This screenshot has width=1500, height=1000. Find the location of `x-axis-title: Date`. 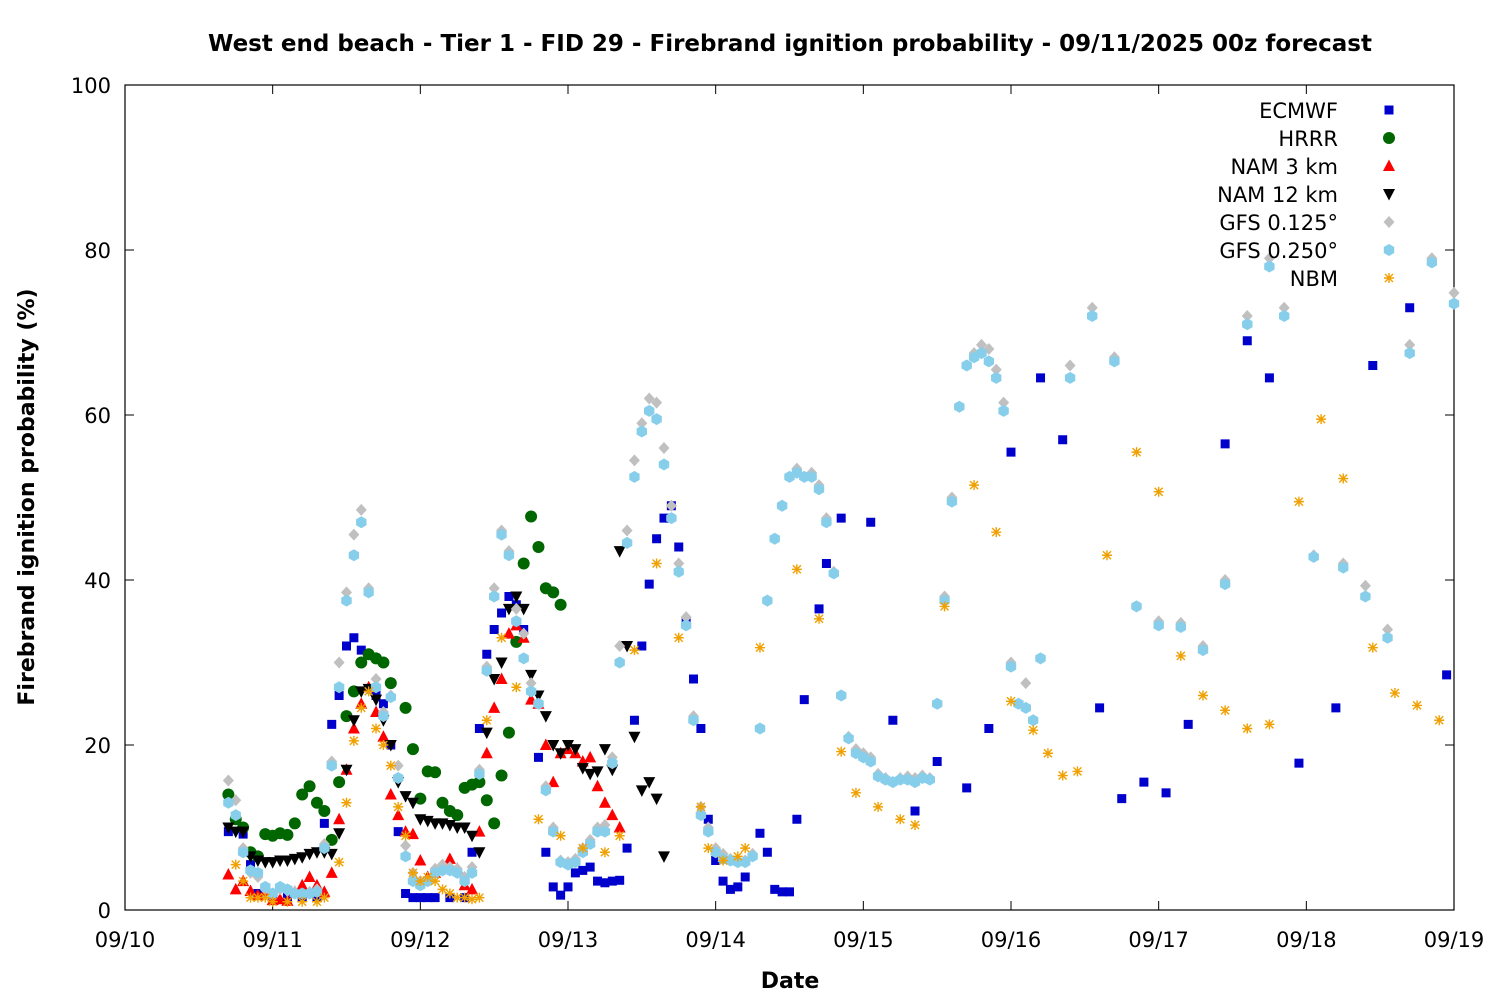

x-axis-title: Date is located at coordinates (790, 981).